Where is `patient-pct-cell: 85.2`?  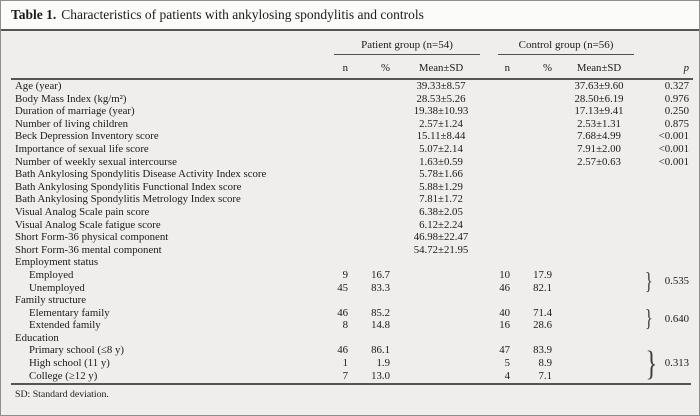 patient-pct-cell: 85.2 is located at coordinates (380, 312).